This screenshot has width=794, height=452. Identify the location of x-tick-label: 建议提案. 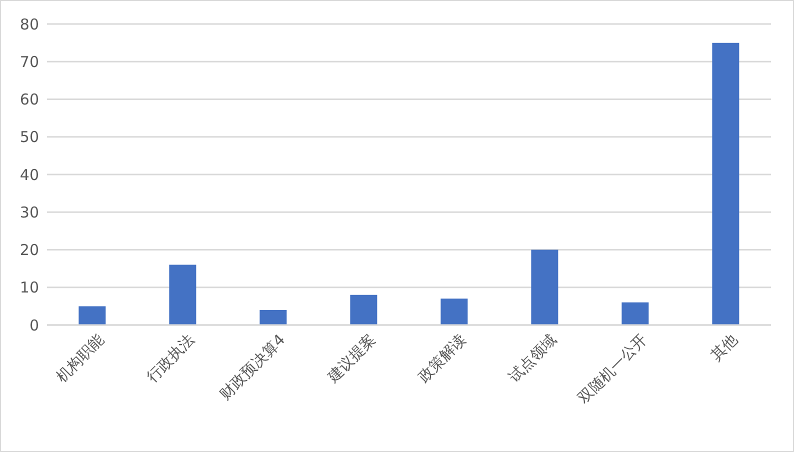
(351, 358).